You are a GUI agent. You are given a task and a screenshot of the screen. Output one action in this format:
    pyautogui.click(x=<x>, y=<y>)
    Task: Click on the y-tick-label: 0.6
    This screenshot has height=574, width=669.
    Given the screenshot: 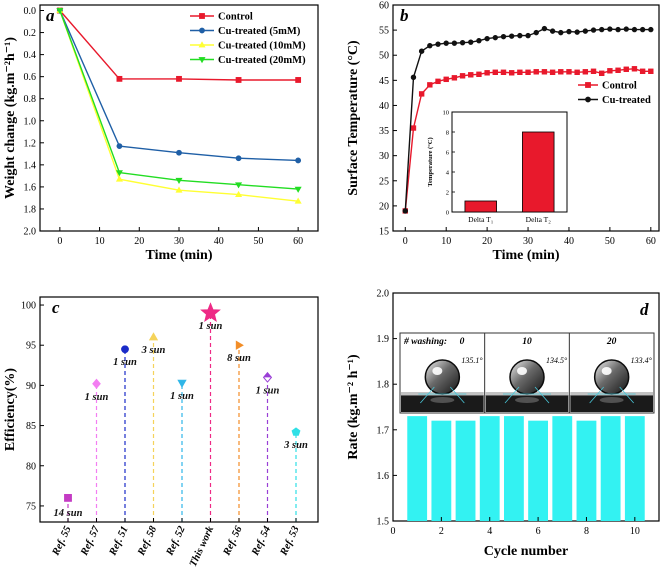 What is the action you would take?
    pyautogui.click(x=30, y=77)
    